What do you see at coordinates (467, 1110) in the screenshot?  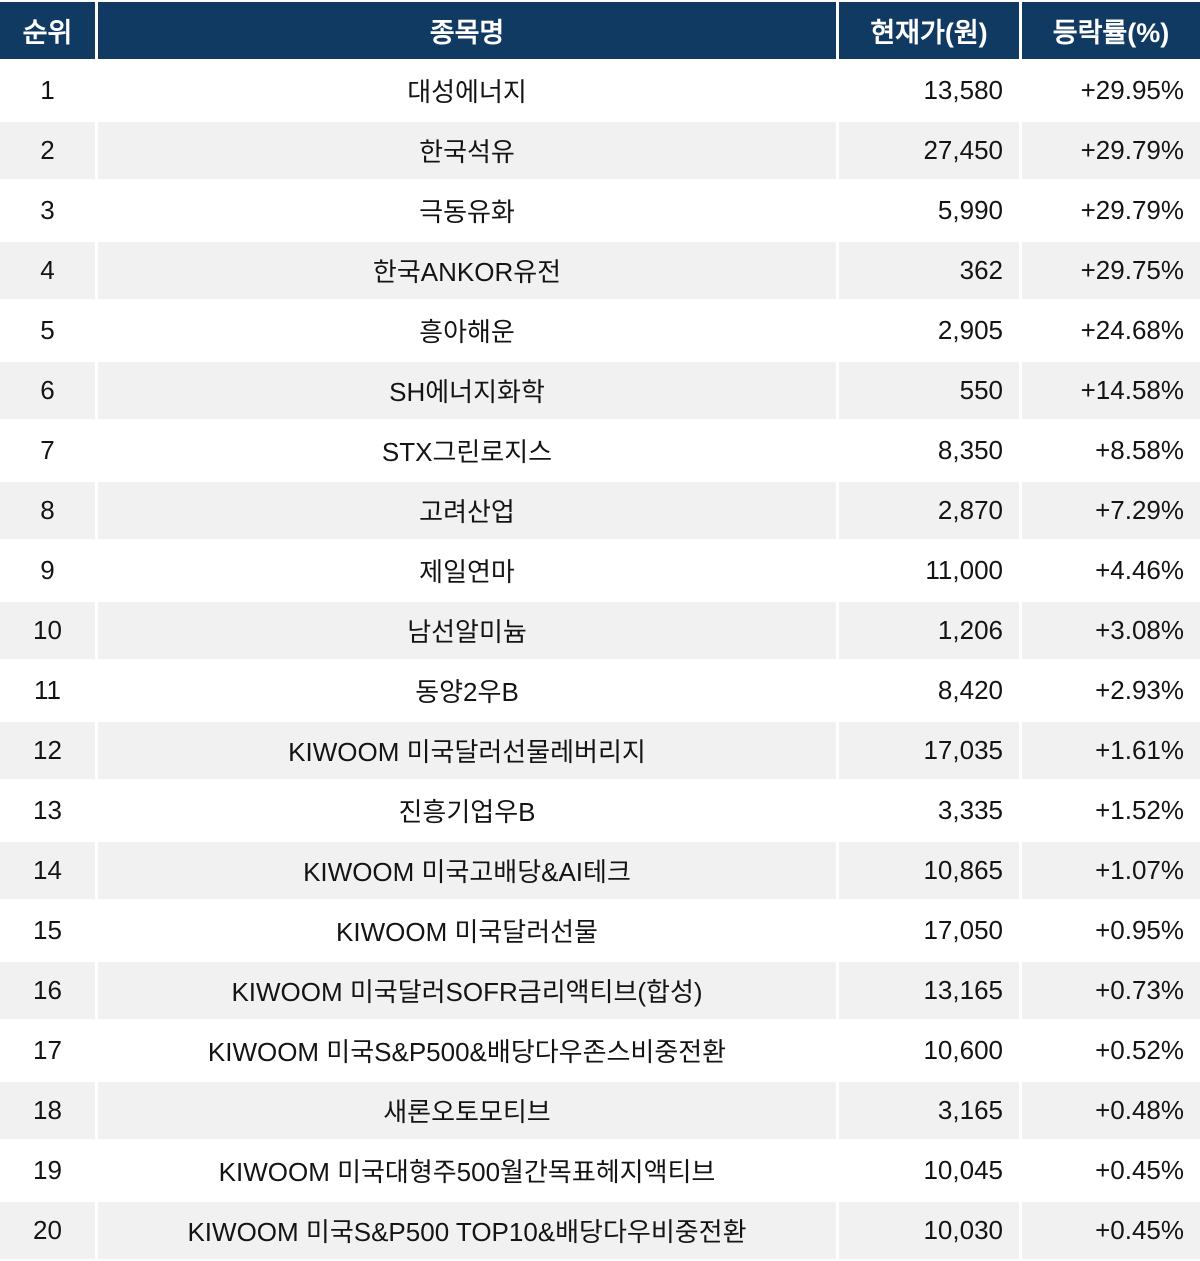 I see `stock-name-cell: 새론오토모티브` at bounding box center [467, 1110].